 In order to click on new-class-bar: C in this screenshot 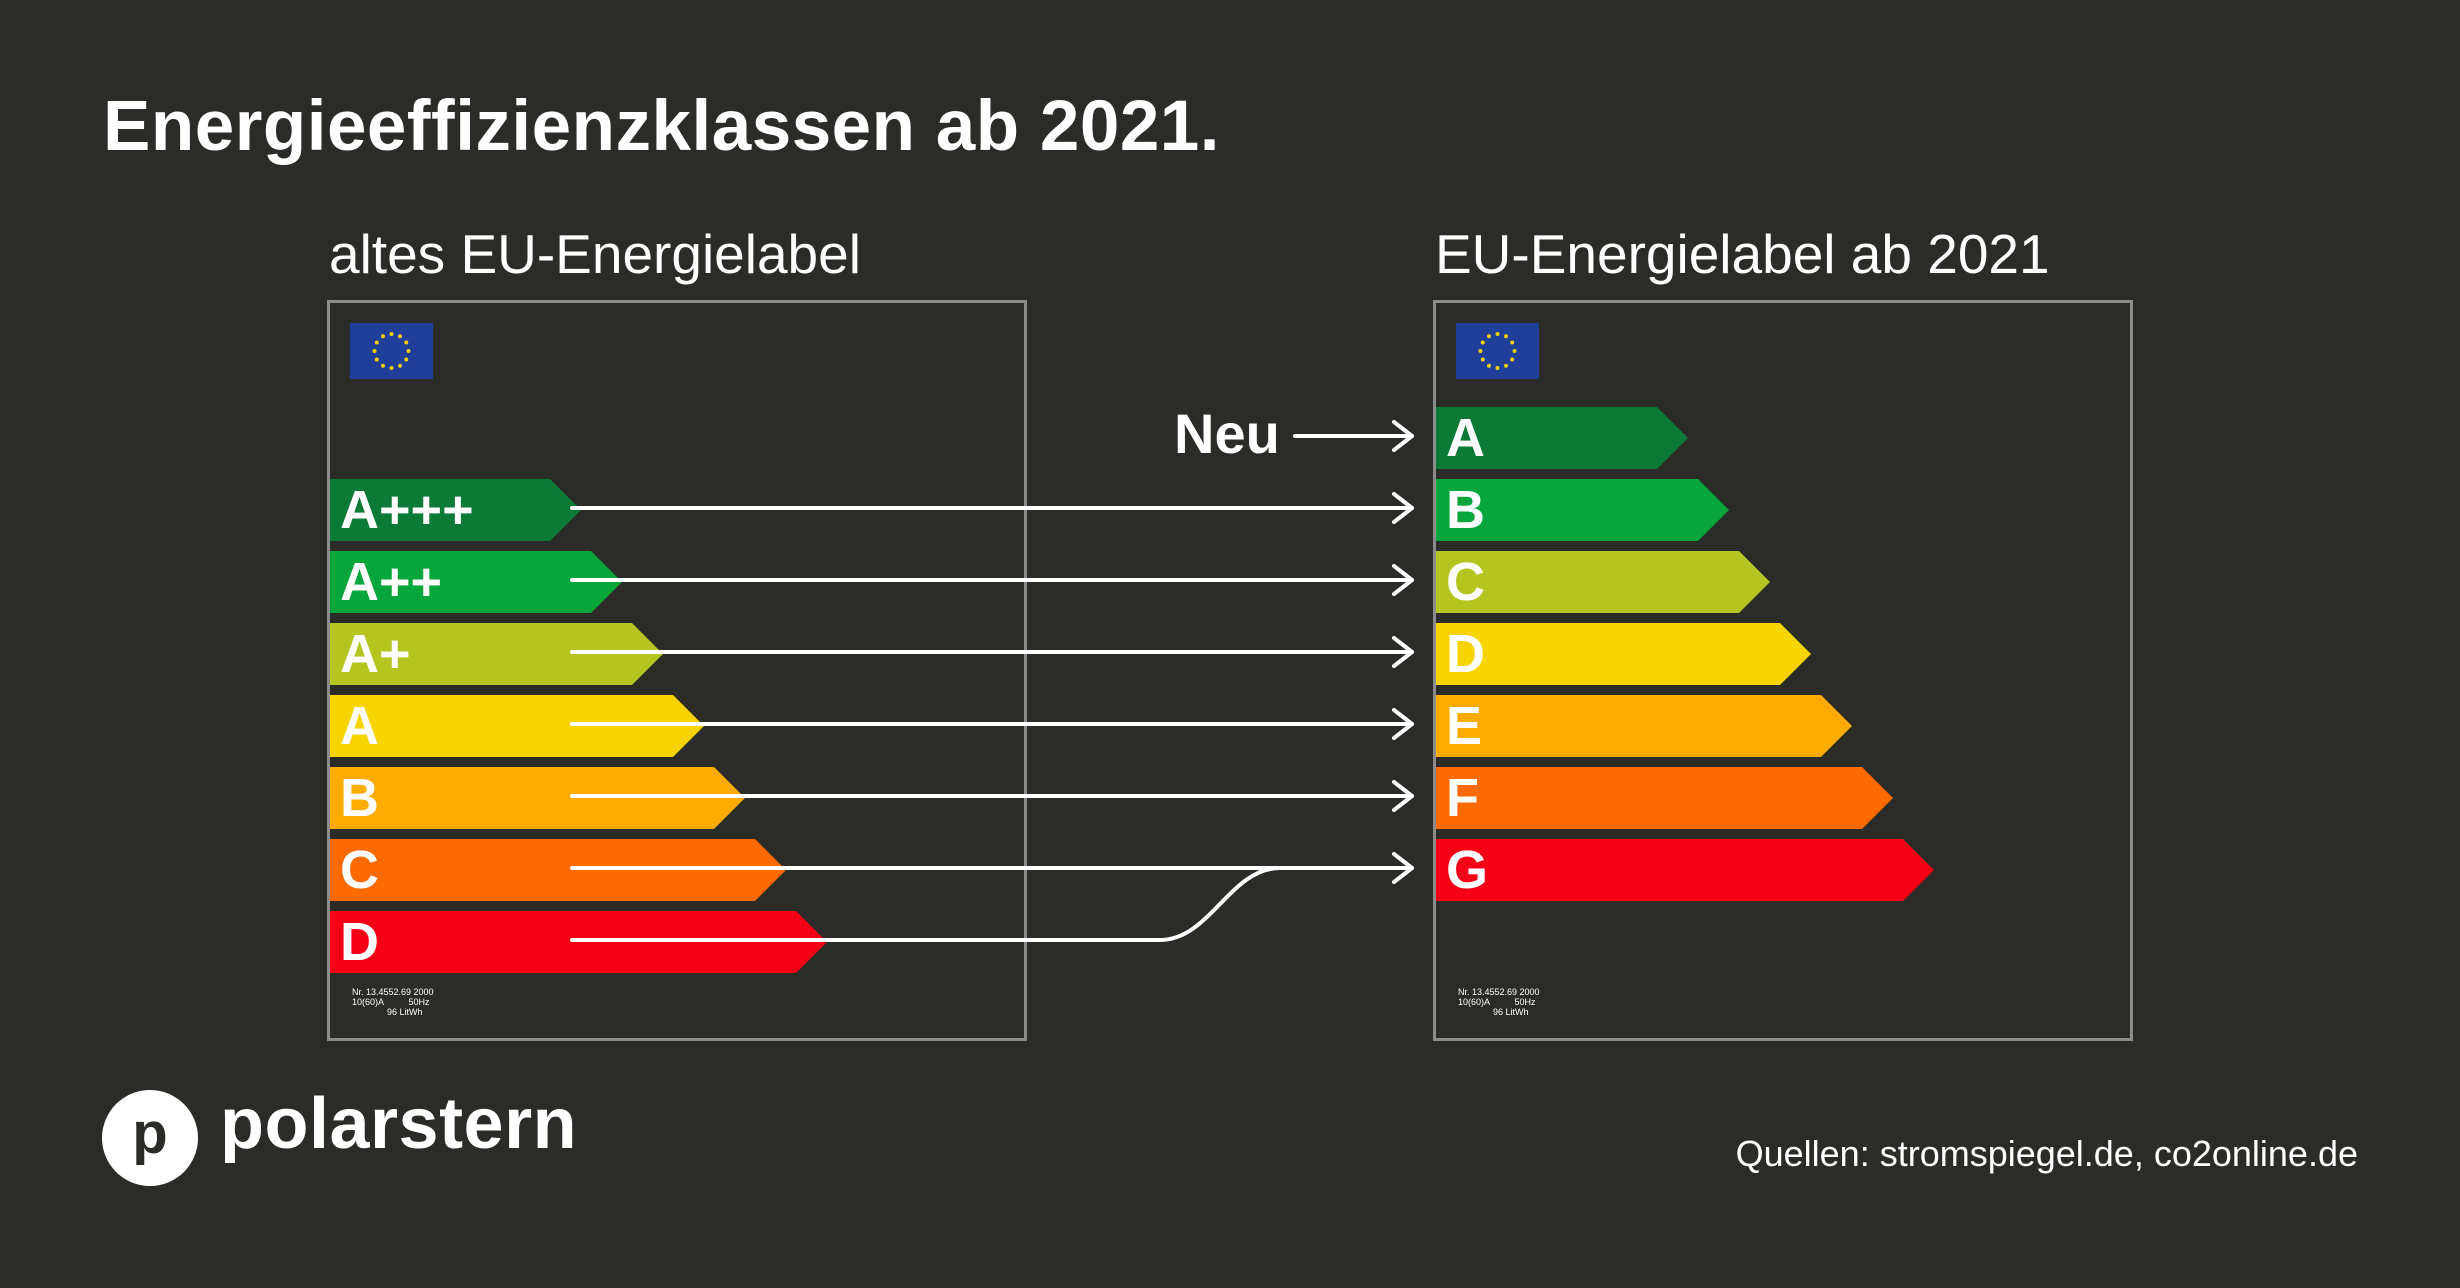, I will do `click(1603, 582)`.